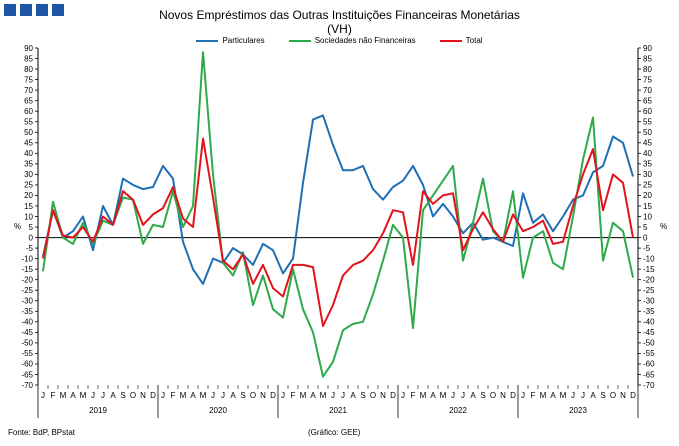 This screenshot has height=446, width=679. Describe the element at coordinates (458, 410) in the screenshot. I see `x-tick-label-year: 2022` at that location.